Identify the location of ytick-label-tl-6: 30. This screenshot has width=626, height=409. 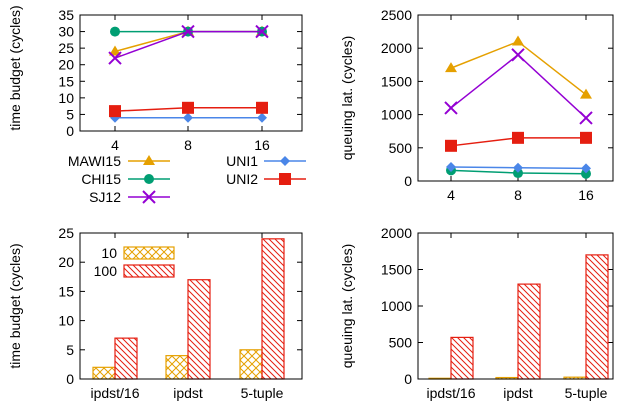
(66, 32).